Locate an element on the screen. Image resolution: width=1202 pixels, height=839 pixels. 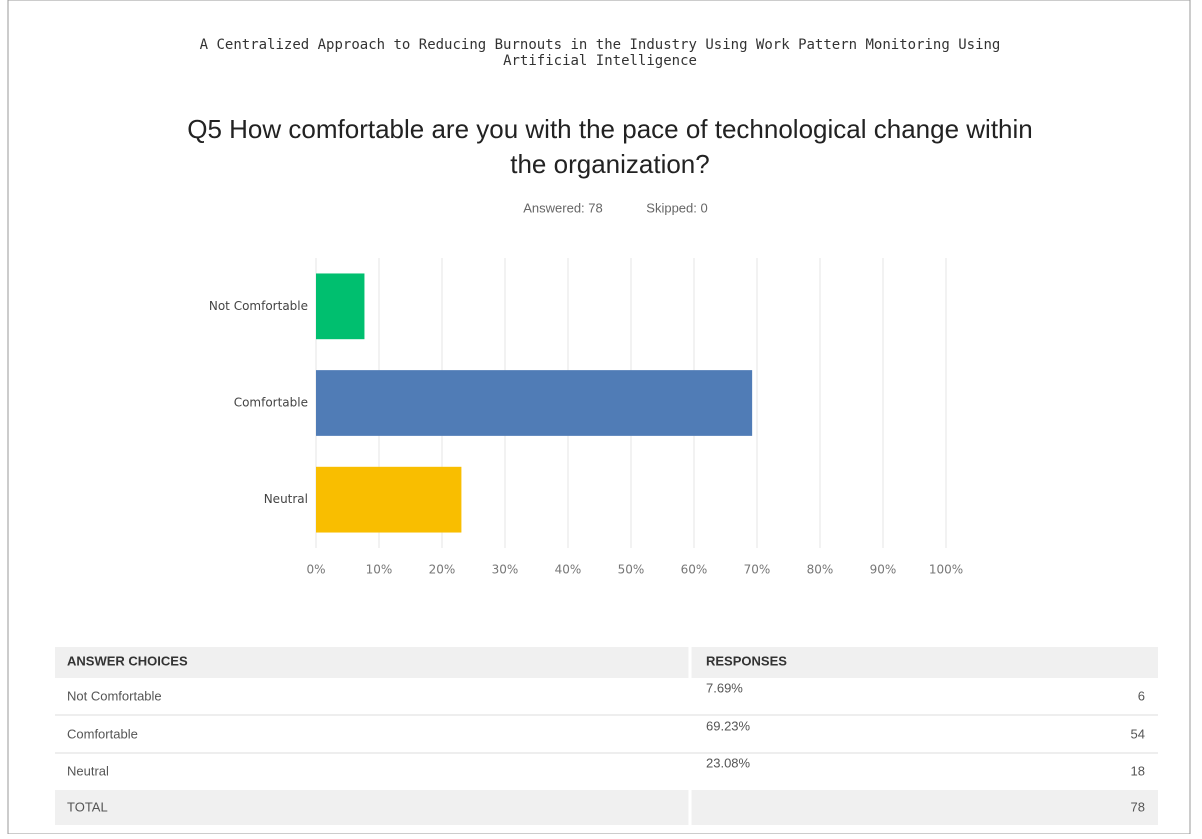
total-count: 78 is located at coordinates (1138, 806).